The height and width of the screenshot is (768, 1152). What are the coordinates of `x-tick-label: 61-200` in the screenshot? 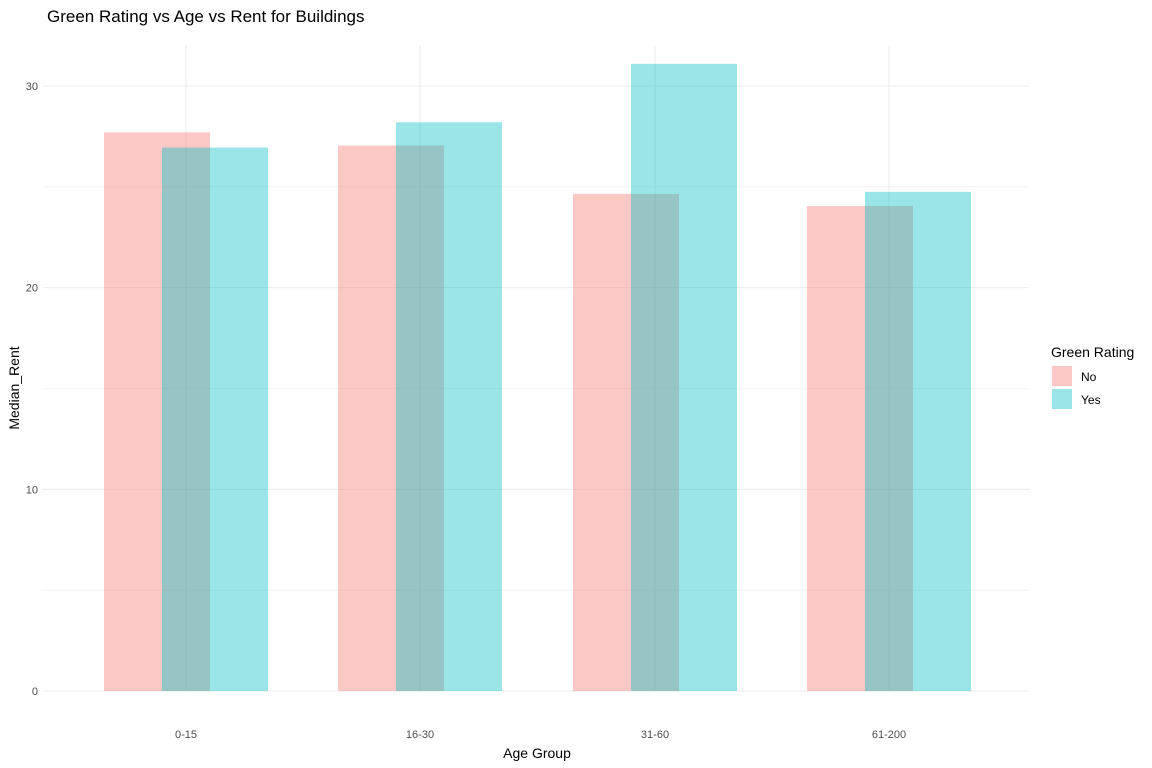 It's located at (889, 735).